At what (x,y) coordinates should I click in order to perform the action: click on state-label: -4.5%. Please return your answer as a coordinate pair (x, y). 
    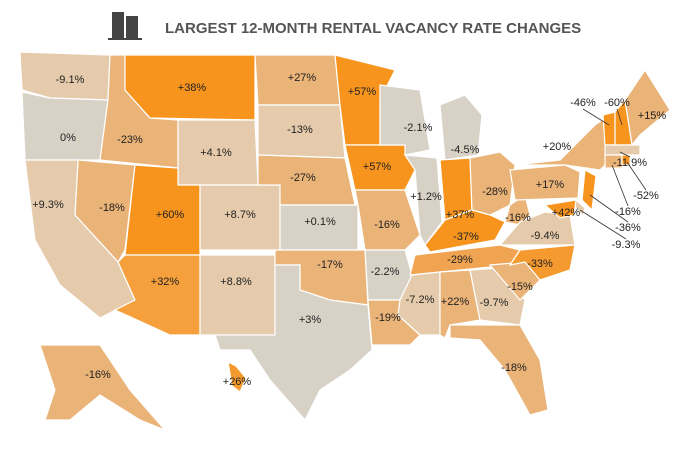
    Looking at the image, I should click on (465, 150).